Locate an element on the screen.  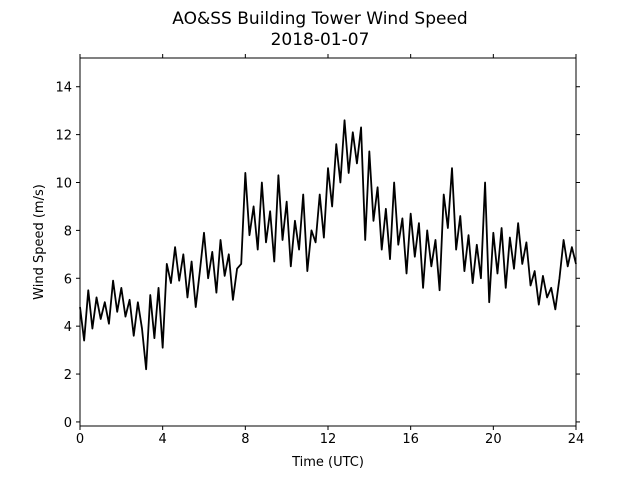
x-tick-label: 24 is located at coordinates (576, 439).